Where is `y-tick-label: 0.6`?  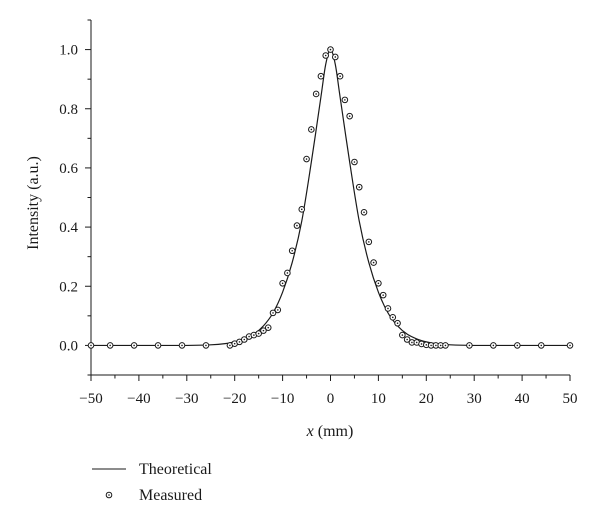 y-tick-label: 0.6 is located at coordinates (68, 169).